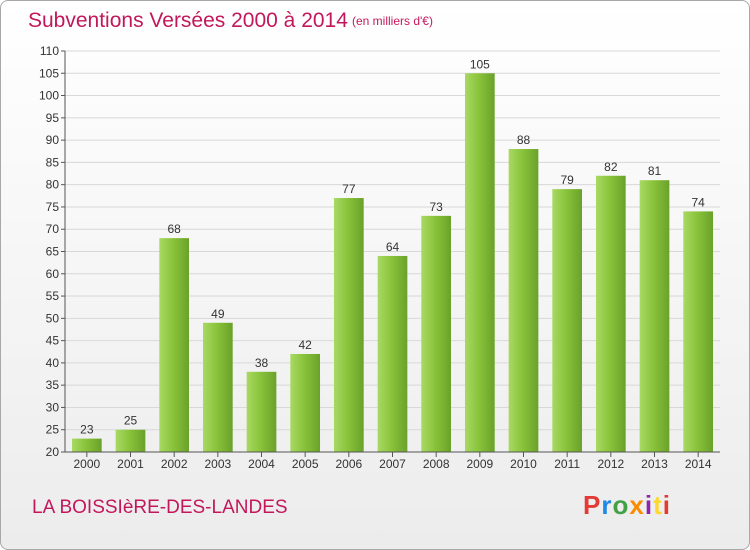  Describe the element at coordinates (610, 313) in the screenshot. I see `bar-2012` at that location.